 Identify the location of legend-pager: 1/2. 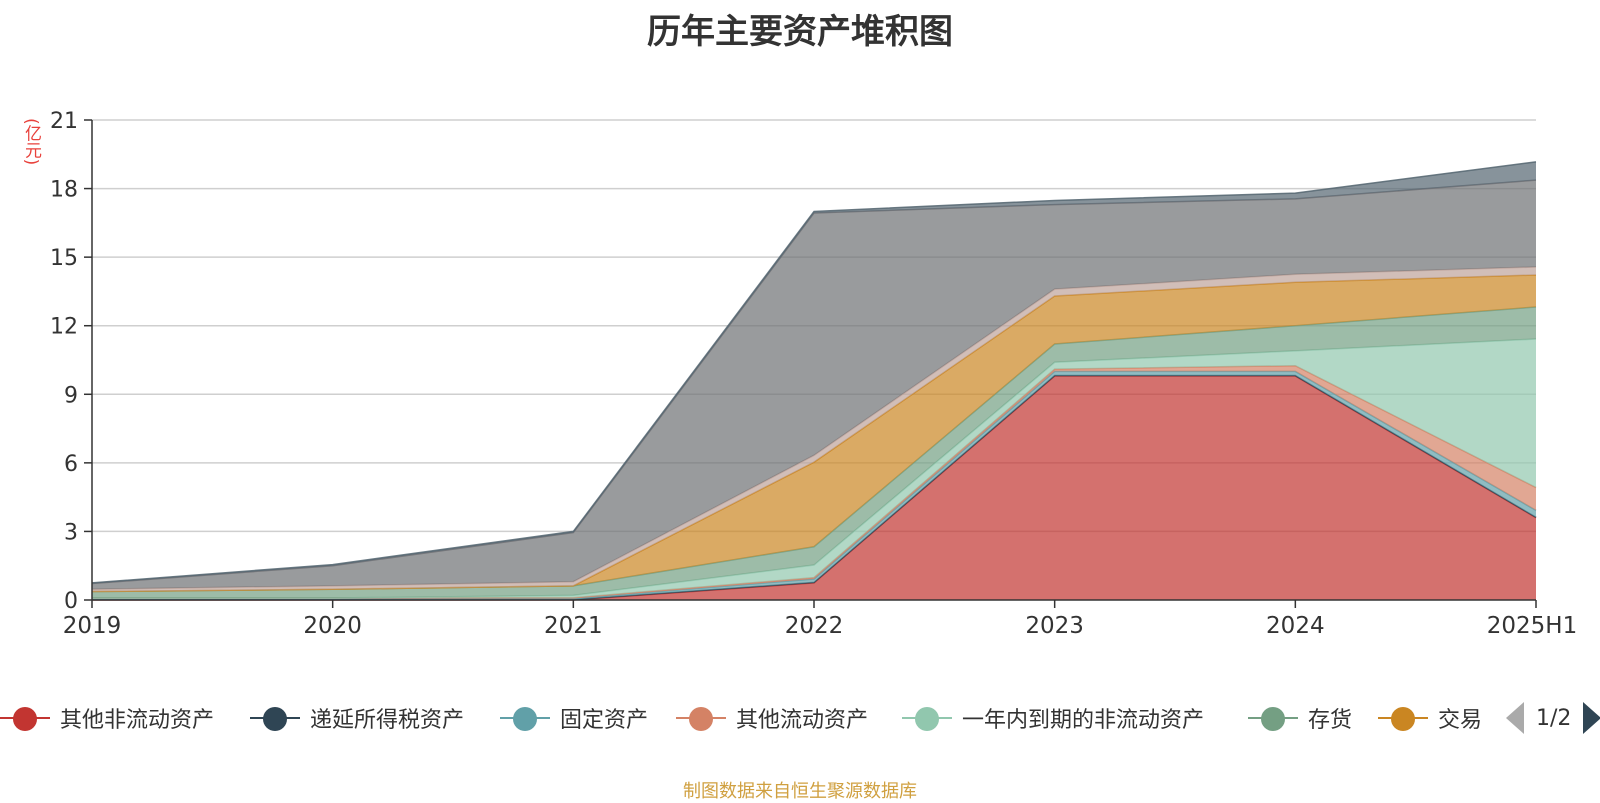
(1553, 718).